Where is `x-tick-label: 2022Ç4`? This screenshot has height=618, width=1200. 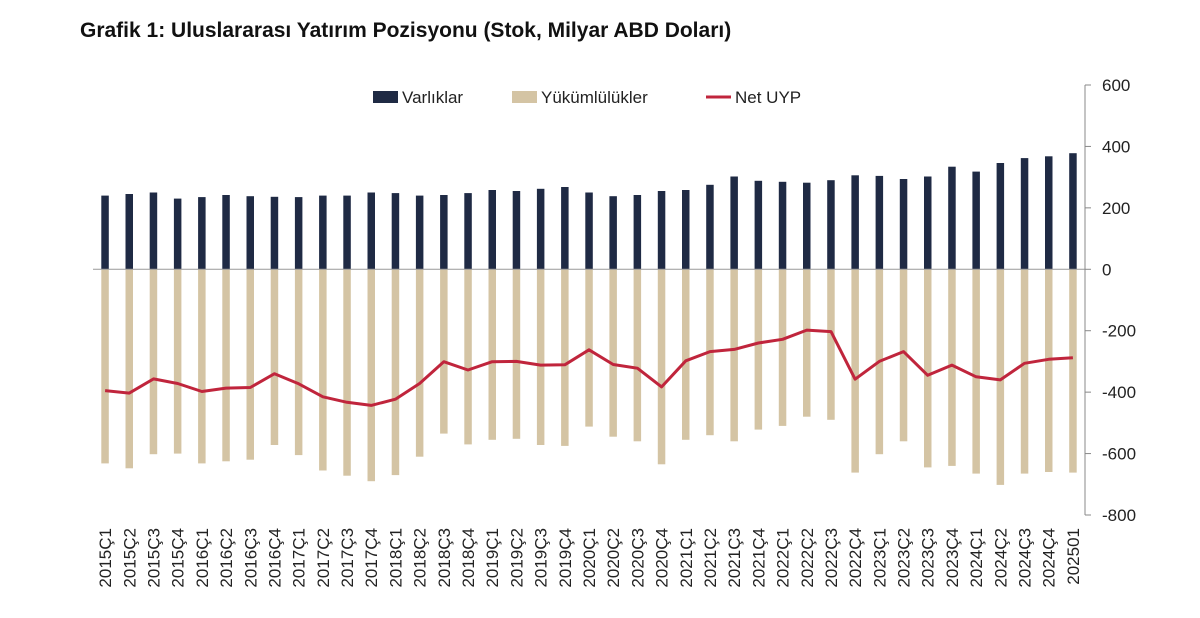
x-tick-label: 2022Ç4 is located at coordinates (855, 558).